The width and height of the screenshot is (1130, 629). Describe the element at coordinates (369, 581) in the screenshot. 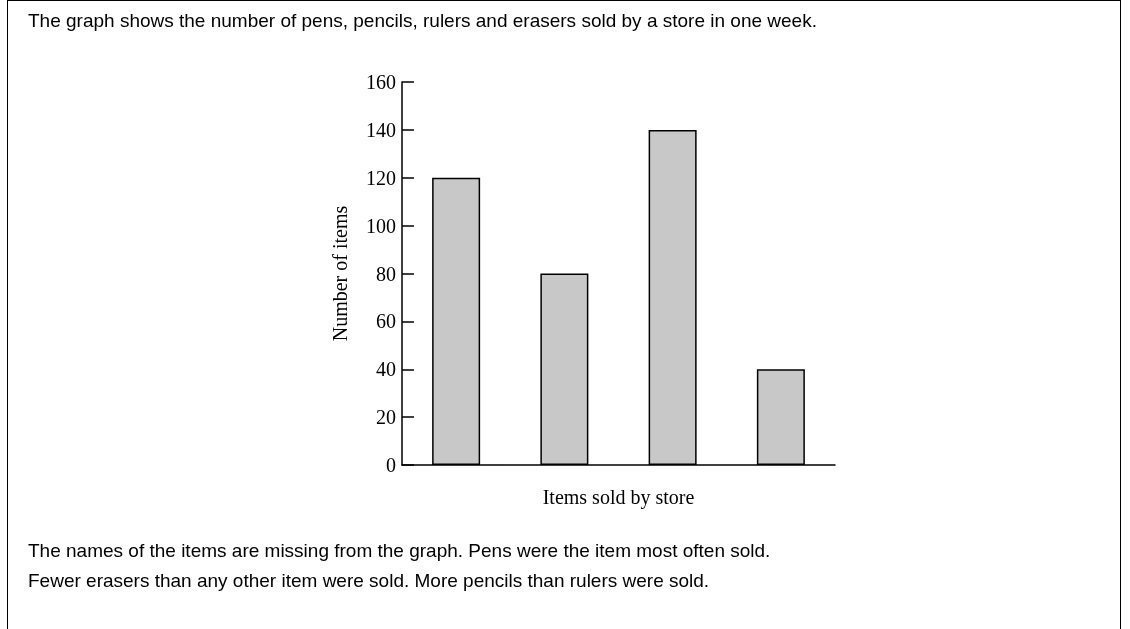

I see `text: Fewer erasers than any other item were sold. More pencils than rulers were sold.` at that location.